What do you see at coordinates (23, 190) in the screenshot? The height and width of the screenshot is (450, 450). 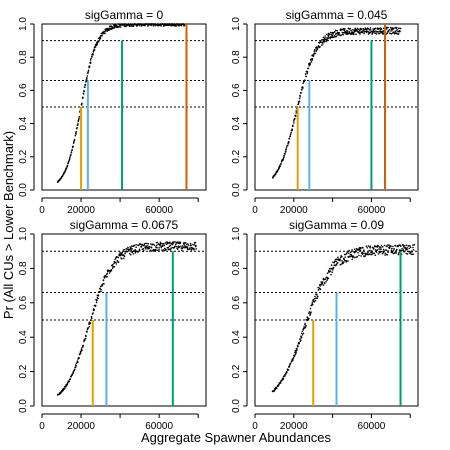 I see `y-tick-label: 0.0` at bounding box center [23, 190].